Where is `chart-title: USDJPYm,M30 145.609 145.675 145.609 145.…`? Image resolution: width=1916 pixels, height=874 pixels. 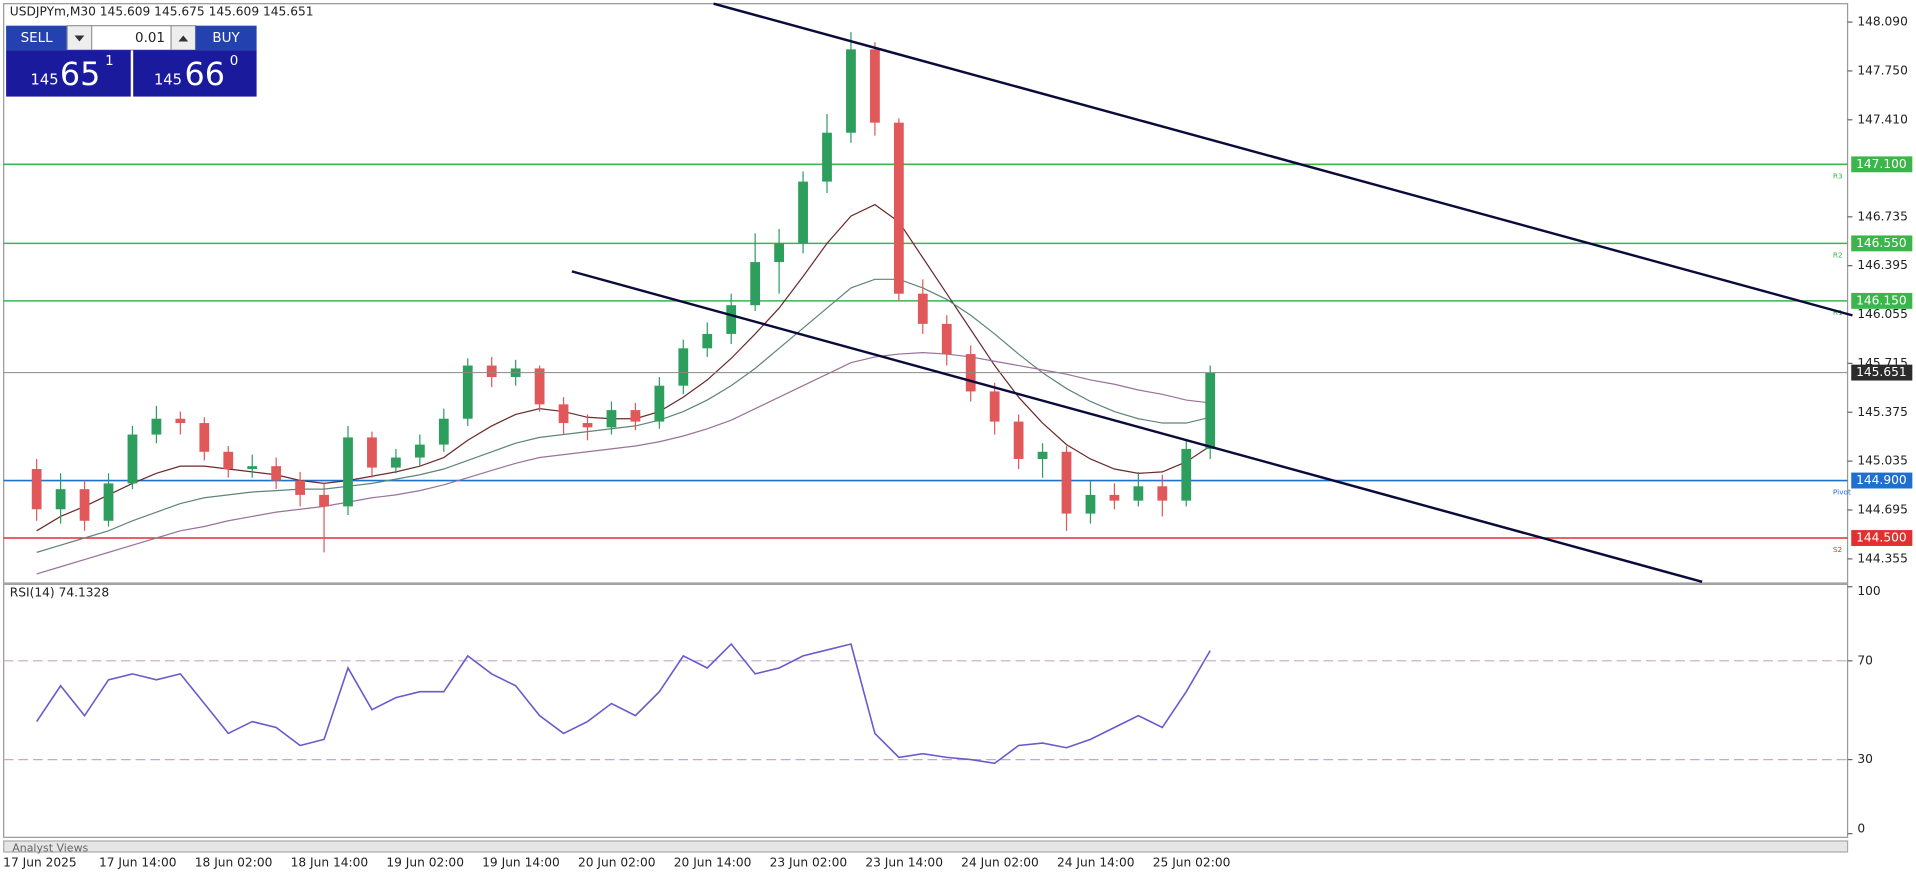
chart-title: USDJPYm,M30 145.609 145.675 145.609 145.… is located at coordinates (162, 12).